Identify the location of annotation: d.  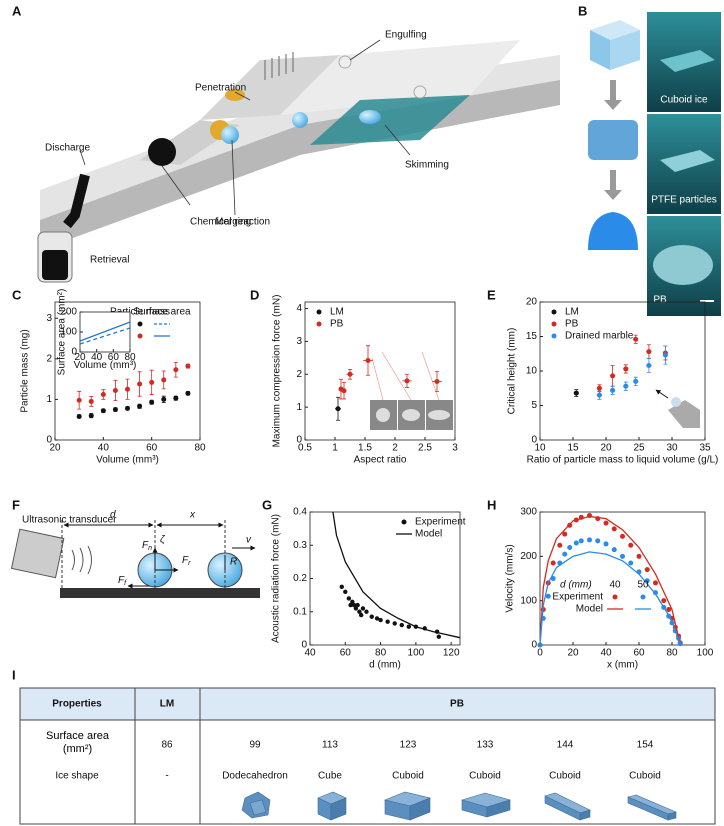
(113, 515).